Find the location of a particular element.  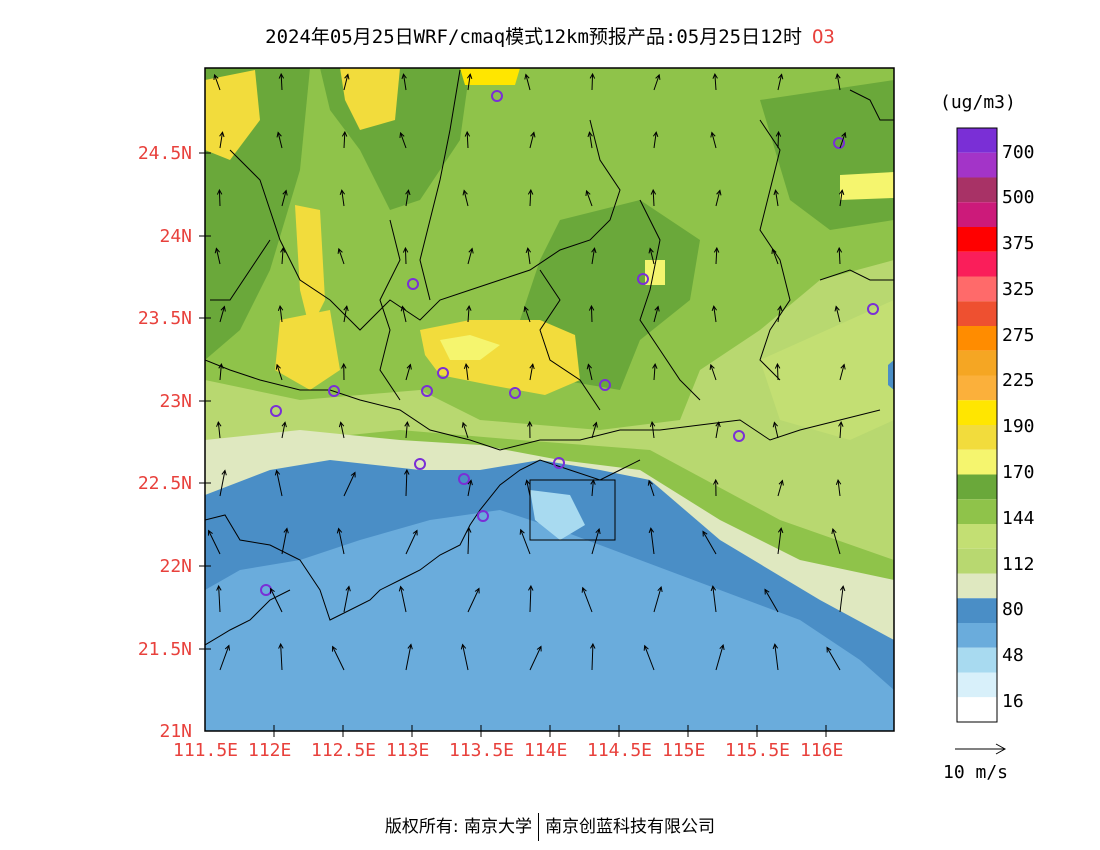

lon-label-113: 113E is located at coordinates (408, 750).